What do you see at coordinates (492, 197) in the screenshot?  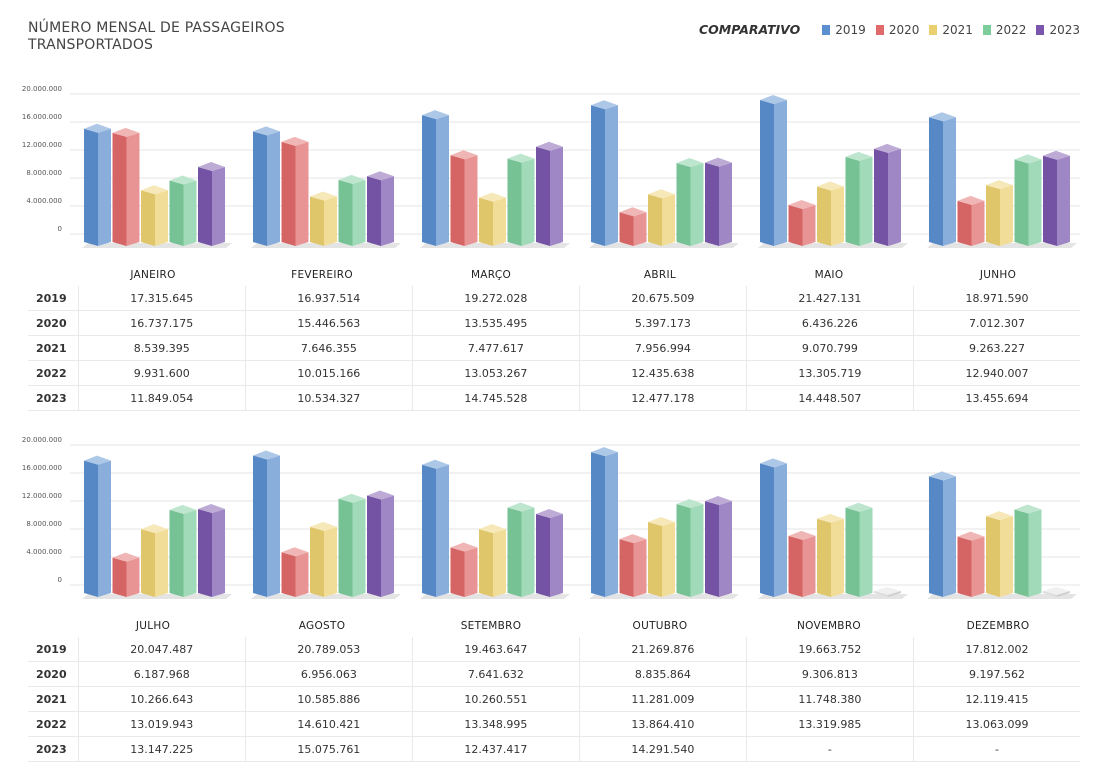 I see `bar-top-2021-março` at bounding box center [492, 197].